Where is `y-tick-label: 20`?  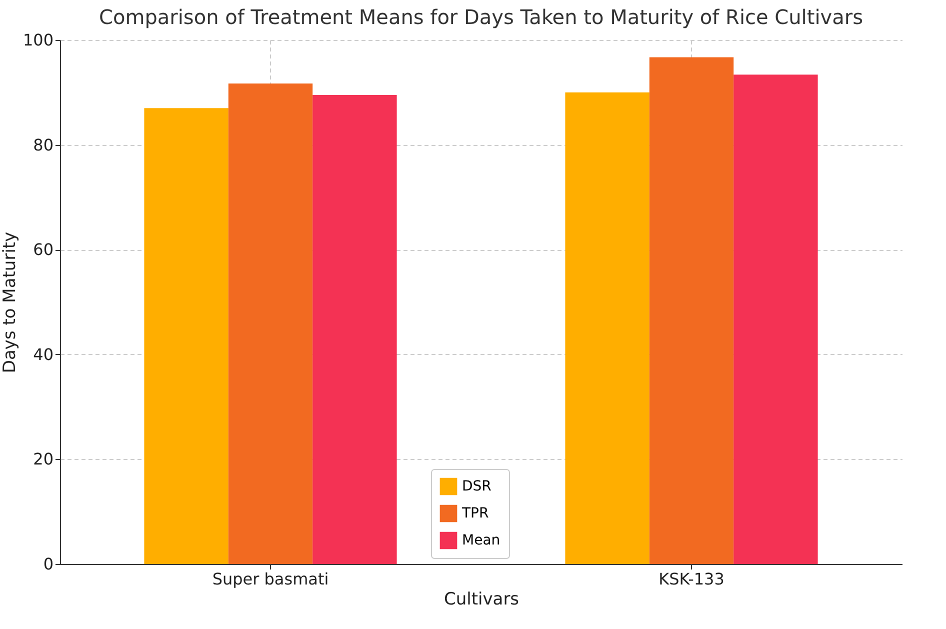
y-tick-label: 20 is located at coordinates (43, 459).